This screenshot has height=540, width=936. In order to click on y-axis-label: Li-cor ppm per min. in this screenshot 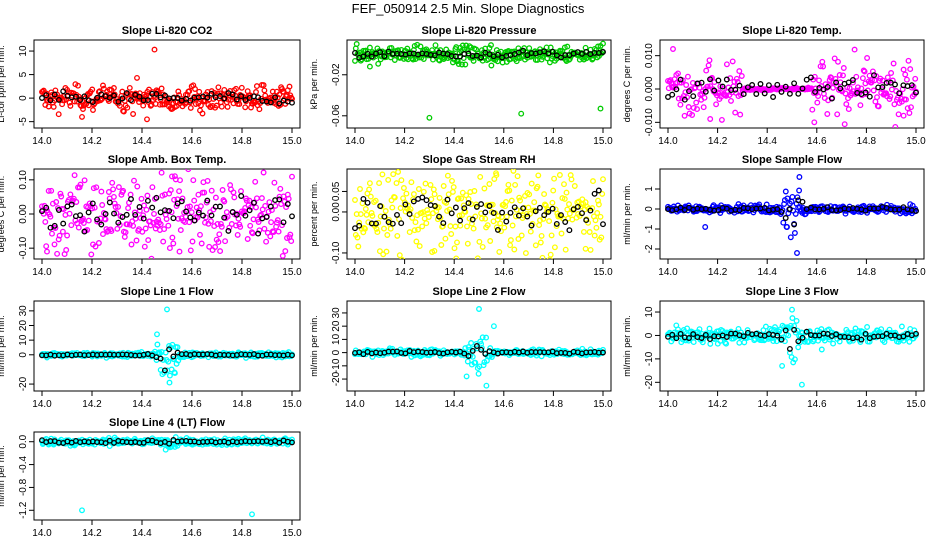, I will do `click(3, 84)`.